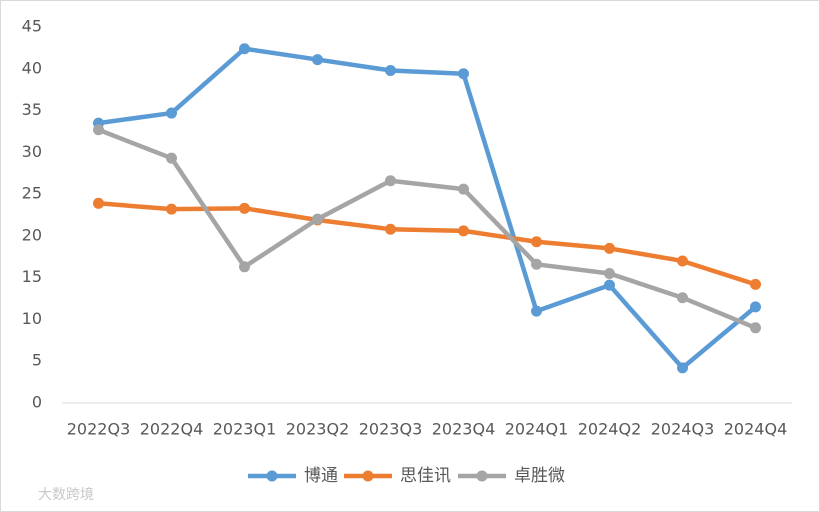 This screenshot has width=820, height=512. What do you see at coordinates (66, 495) in the screenshot?
I see `watermark: 大数跨境` at bounding box center [66, 495].